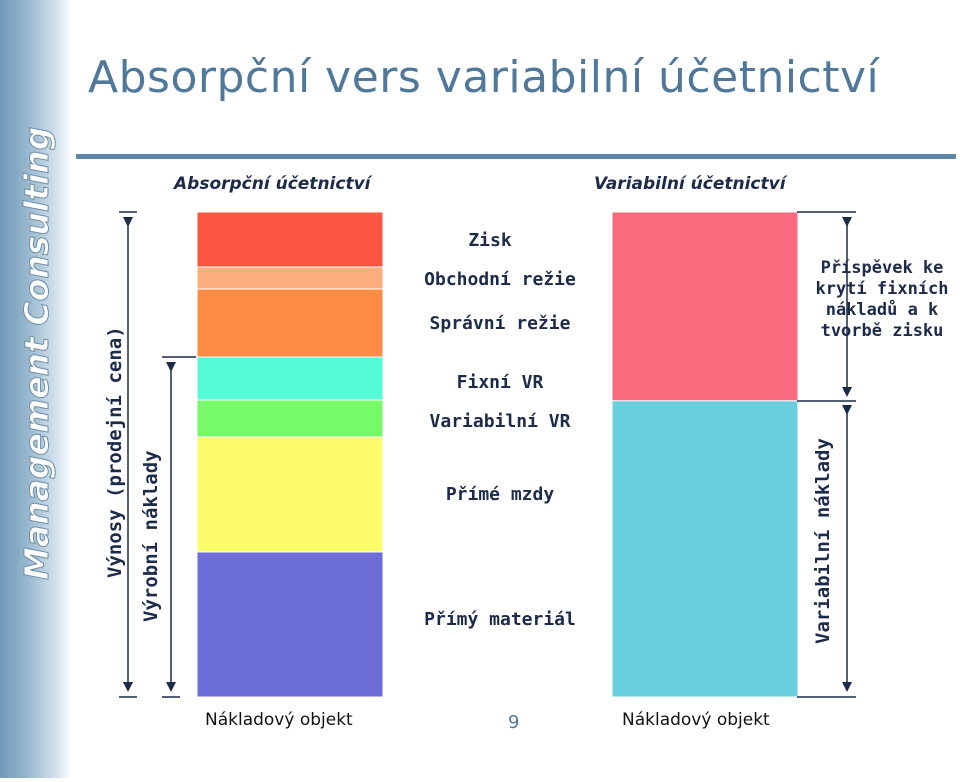  What do you see at coordinates (516, 156) in the screenshot?
I see `title-rule` at bounding box center [516, 156].